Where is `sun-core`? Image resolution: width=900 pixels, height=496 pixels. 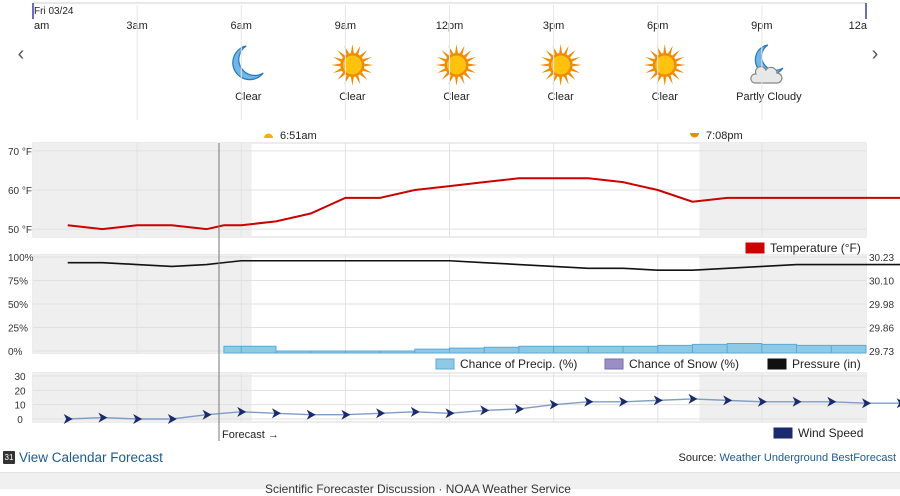
sun-core is located at coordinates (352, 65).